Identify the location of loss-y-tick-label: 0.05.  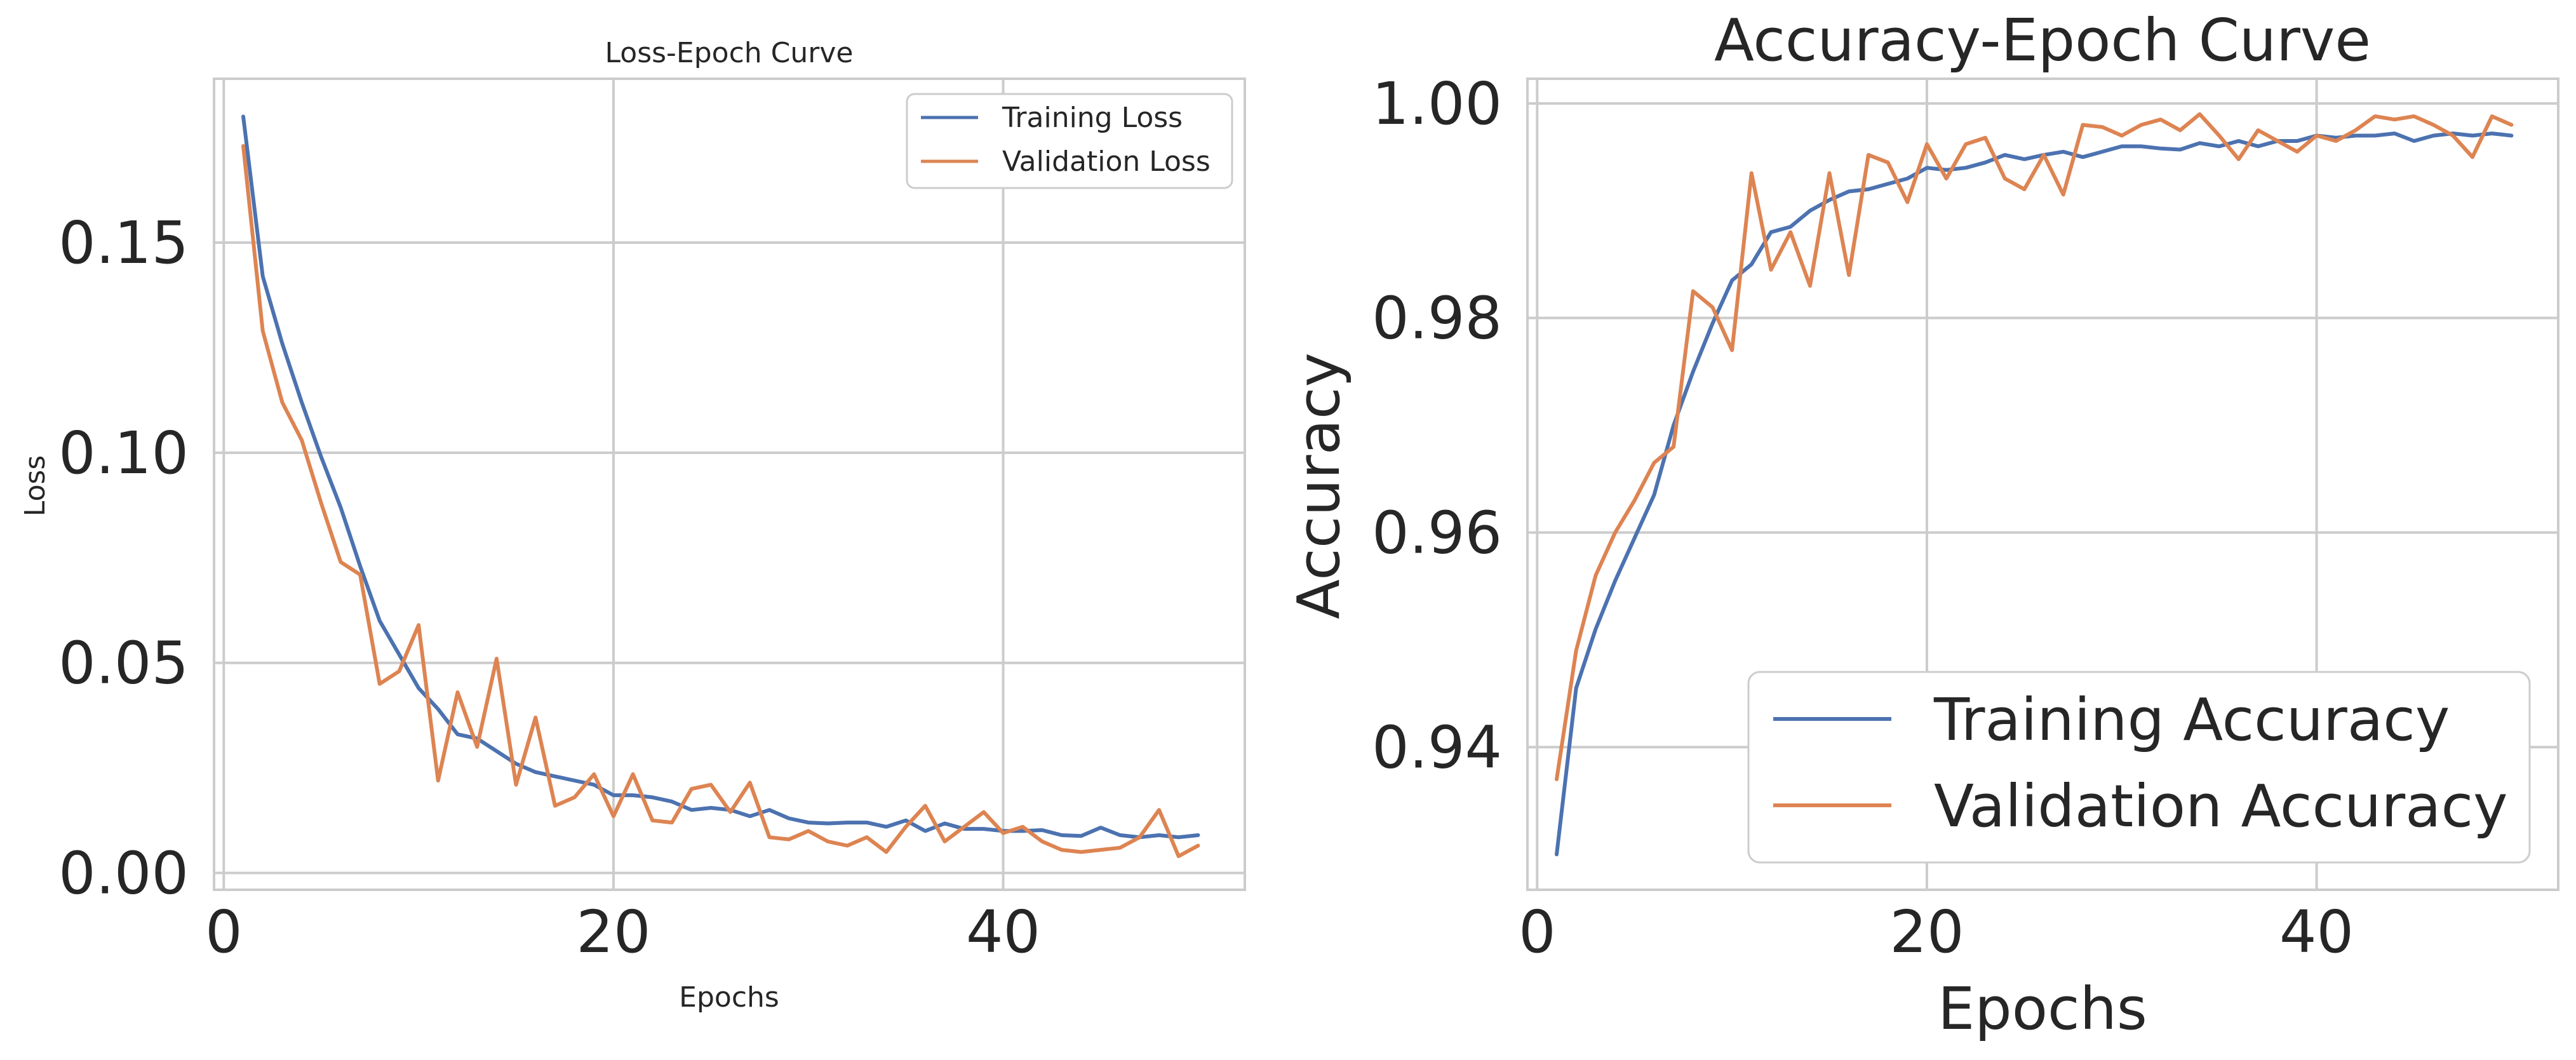
(123, 663).